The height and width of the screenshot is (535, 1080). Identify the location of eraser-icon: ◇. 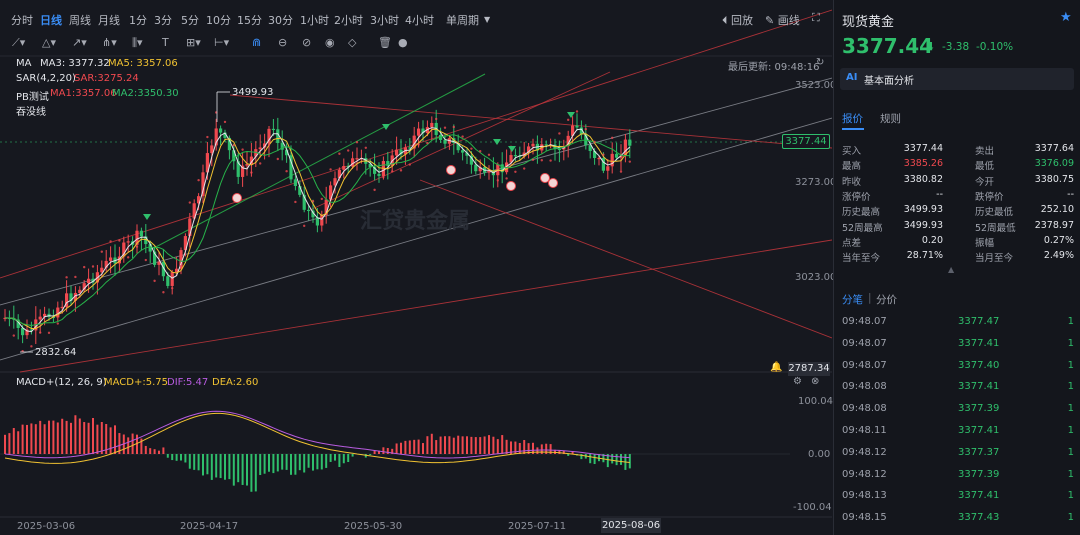
(352, 42).